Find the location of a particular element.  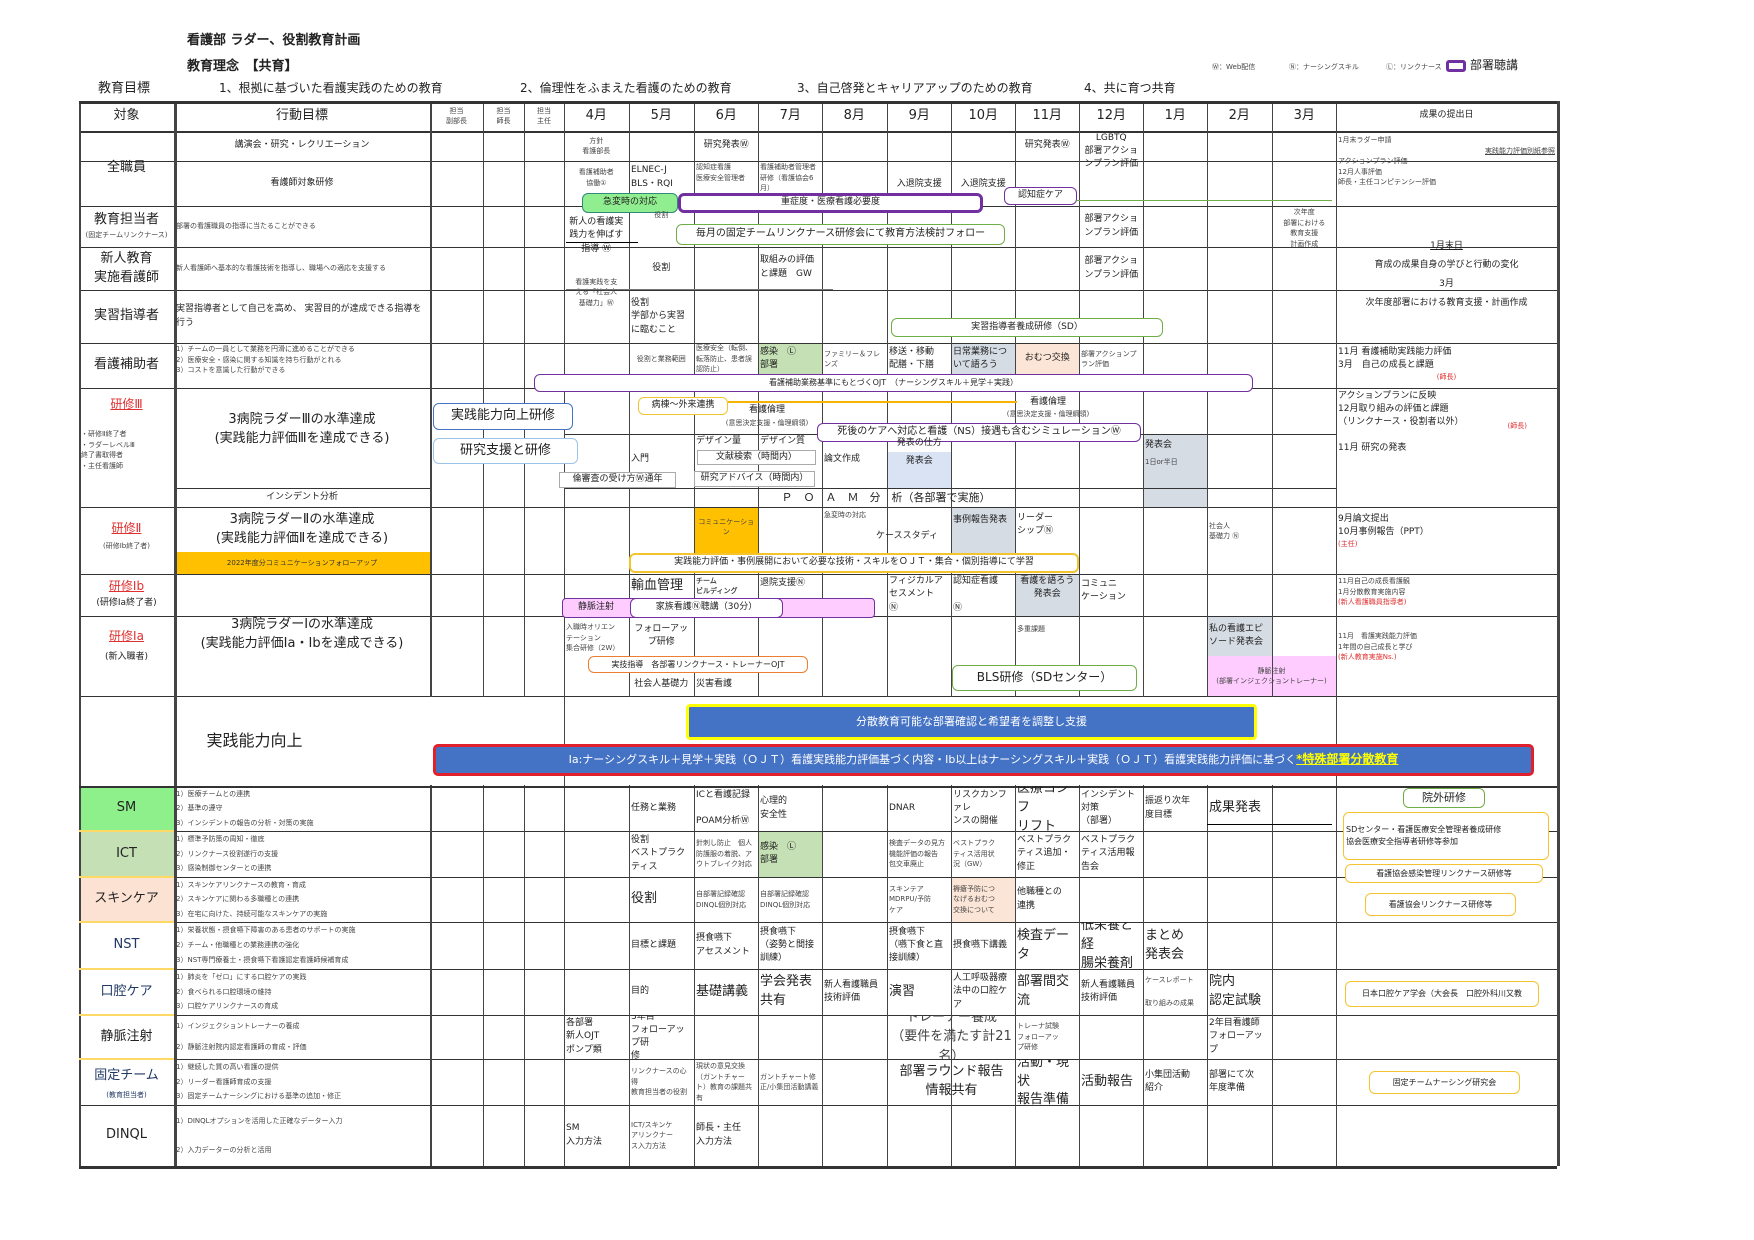

month-cell: 移送・移動 配膳・下膳 is located at coordinates (912, 358).